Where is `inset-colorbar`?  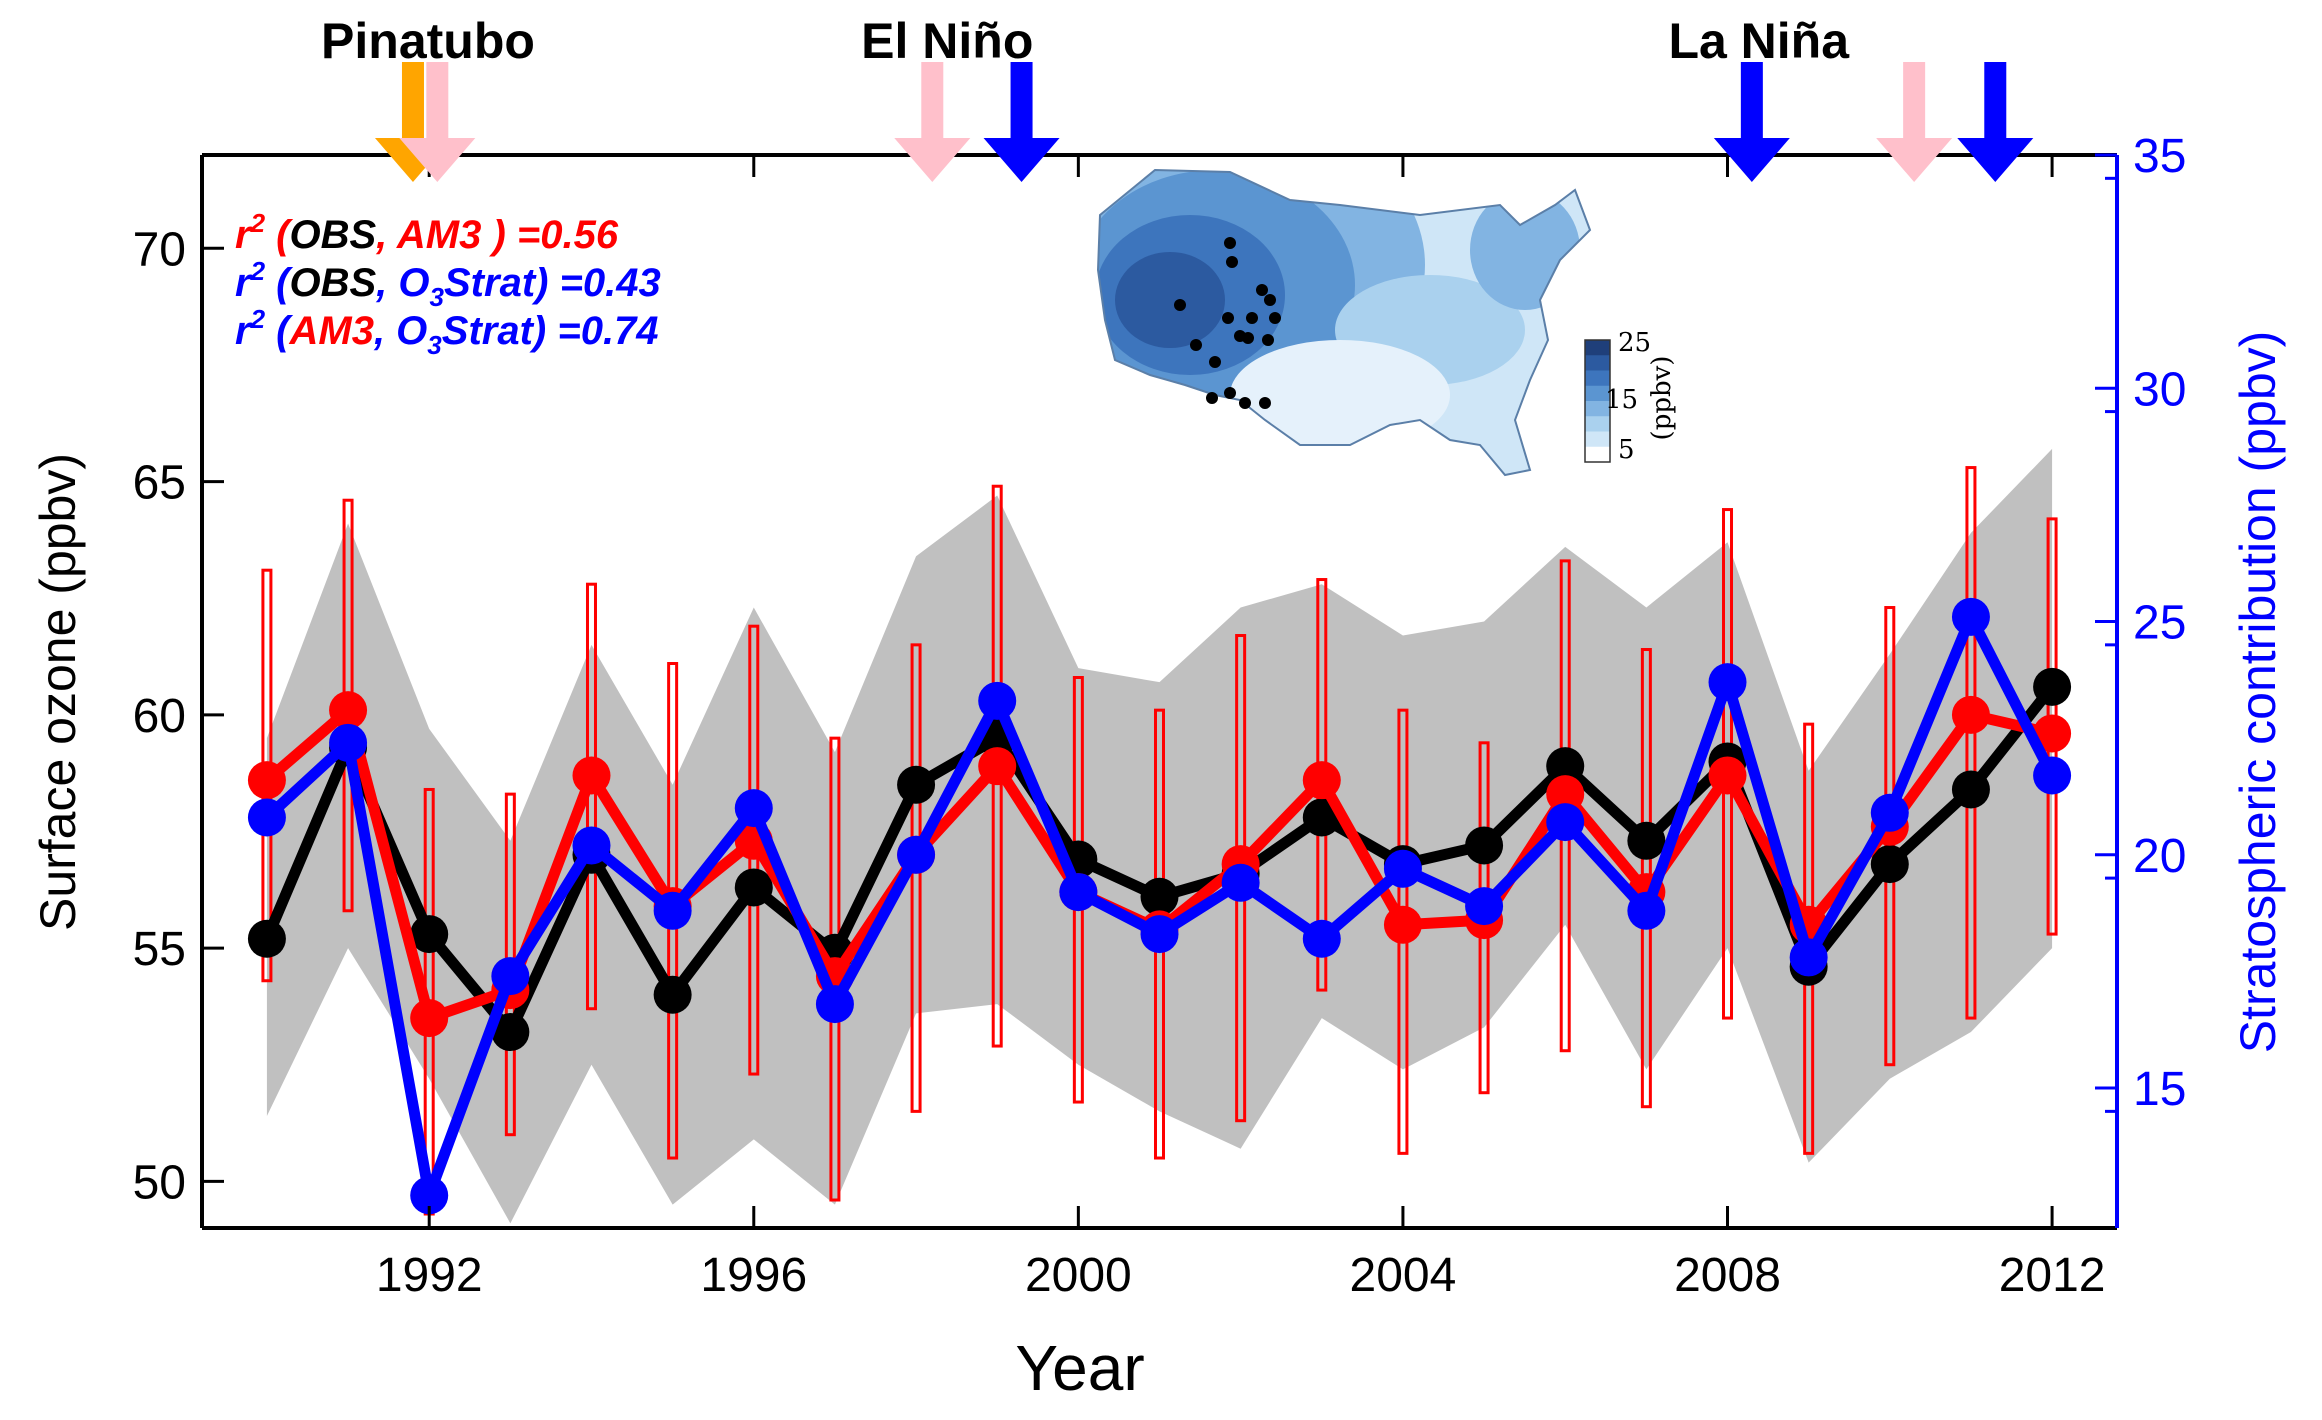 inset-colorbar is located at coordinates (1597, 401).